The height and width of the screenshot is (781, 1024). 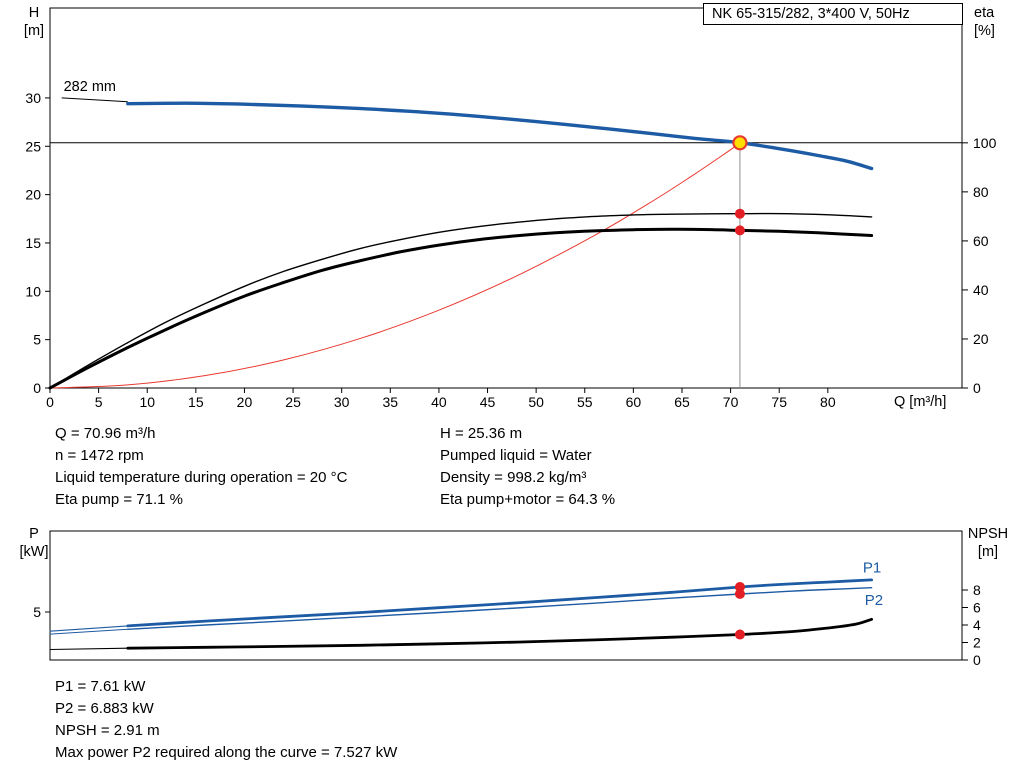 What do you see at coordinates (107, 730) in the screenshot?
I see `npsh-value: NPSH = 2.91 m` at bounding box center [107, 730].